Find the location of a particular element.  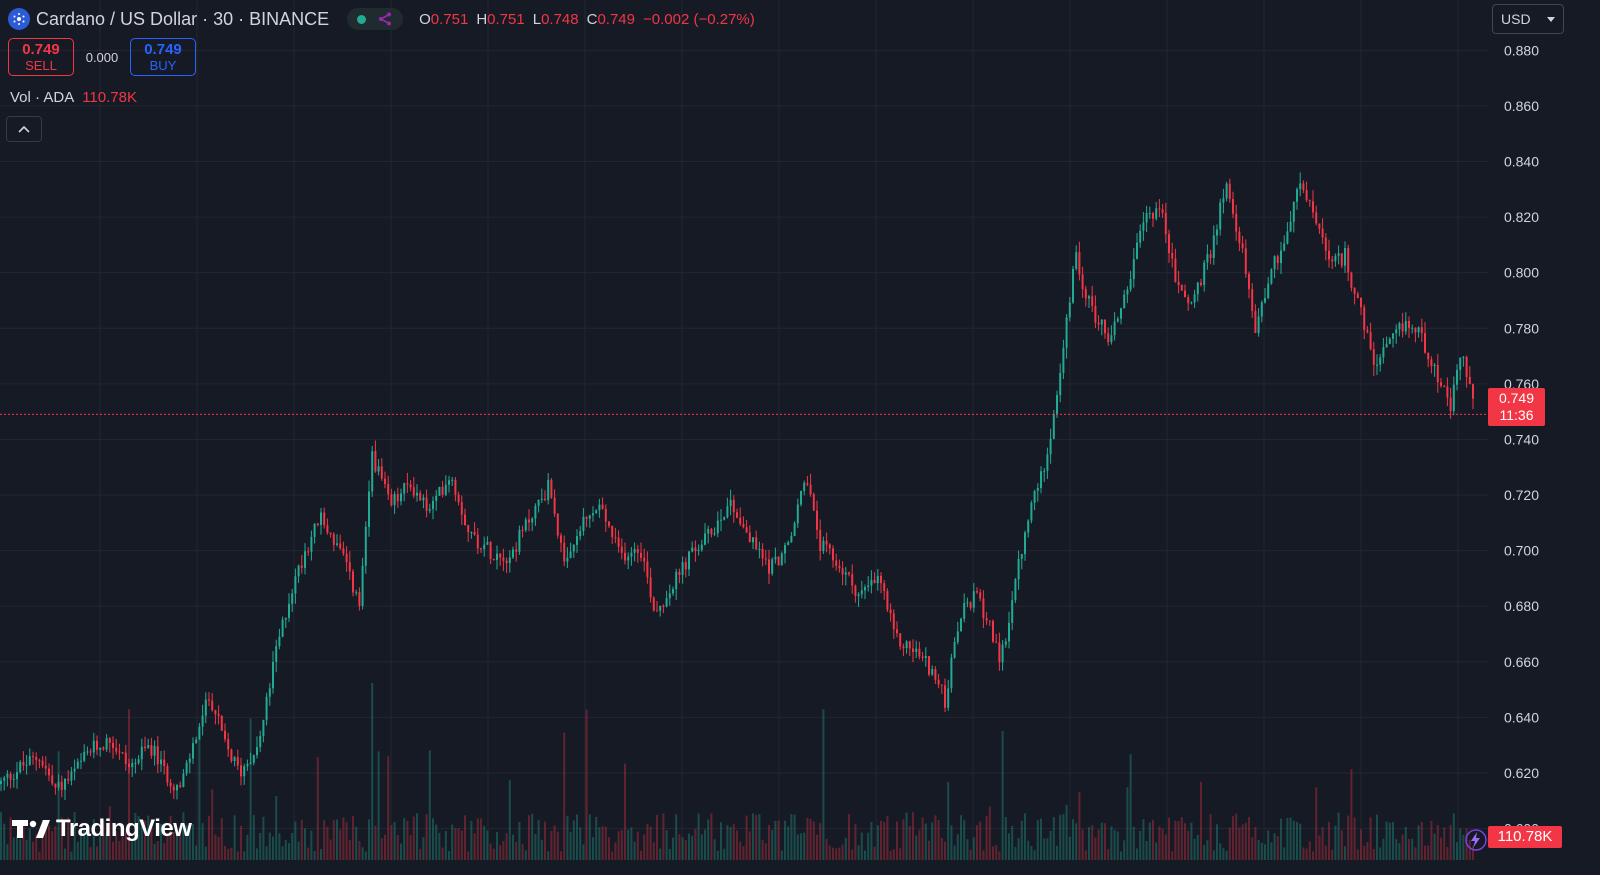

collapse-legend-button is located at coordinates (24, 129).